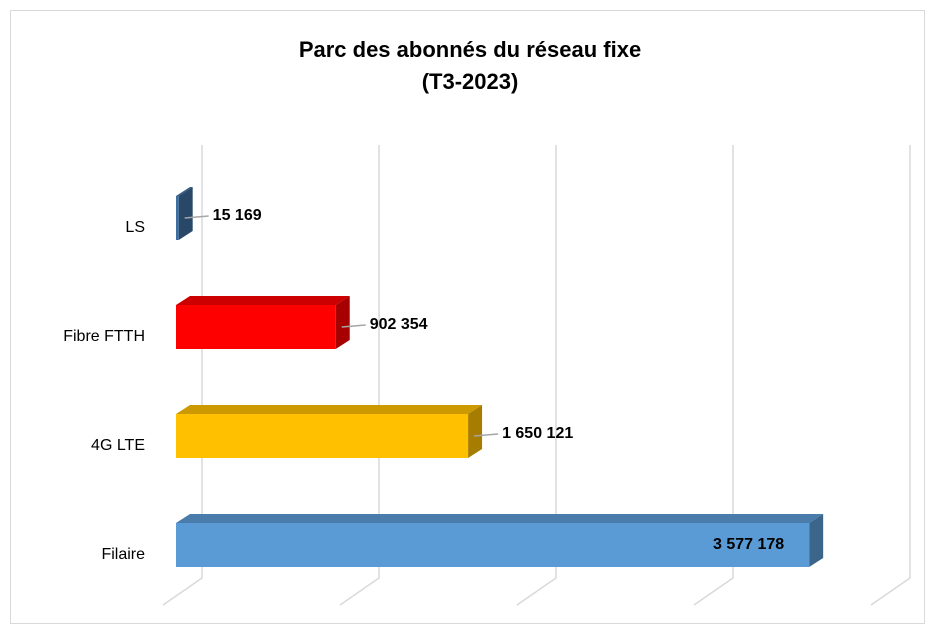 This screenshot has width=935, height=634. I want to click on chart-title: Parc des abonnés du réseau fixe, so click(470, 49).